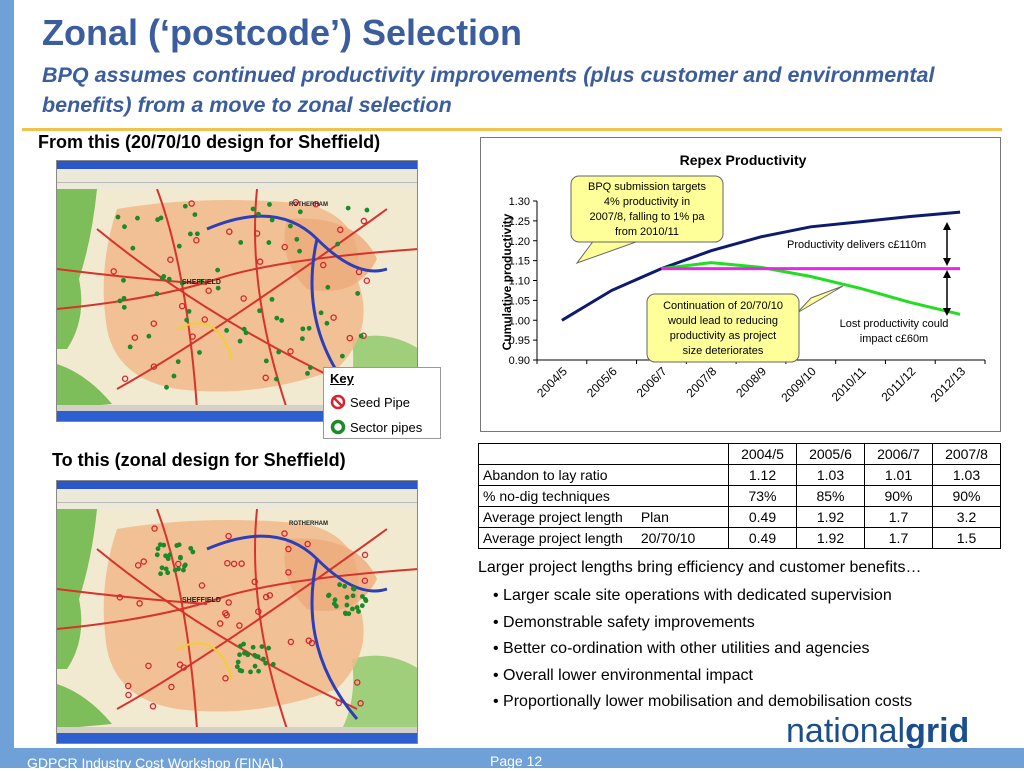 The width and height of the screenshot is (1024, 771). What do you see at coordinates (519, 301) in the screenshot?
I see `y-tick-label: 1.05` at bounding box center [519, 301].